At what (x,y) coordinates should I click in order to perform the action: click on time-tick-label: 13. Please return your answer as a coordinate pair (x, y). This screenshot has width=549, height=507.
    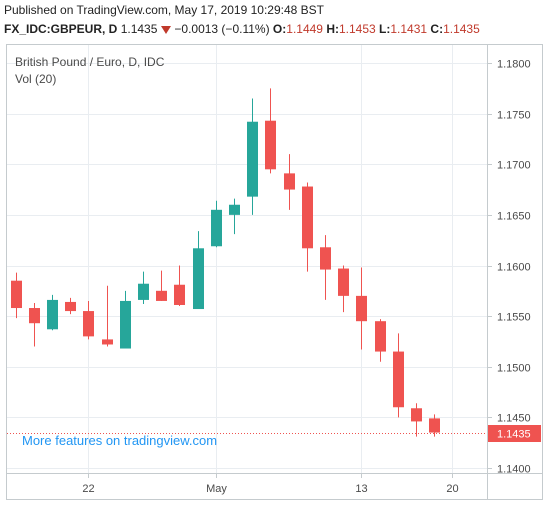
    Looking at the image, I should click on (361, 489).